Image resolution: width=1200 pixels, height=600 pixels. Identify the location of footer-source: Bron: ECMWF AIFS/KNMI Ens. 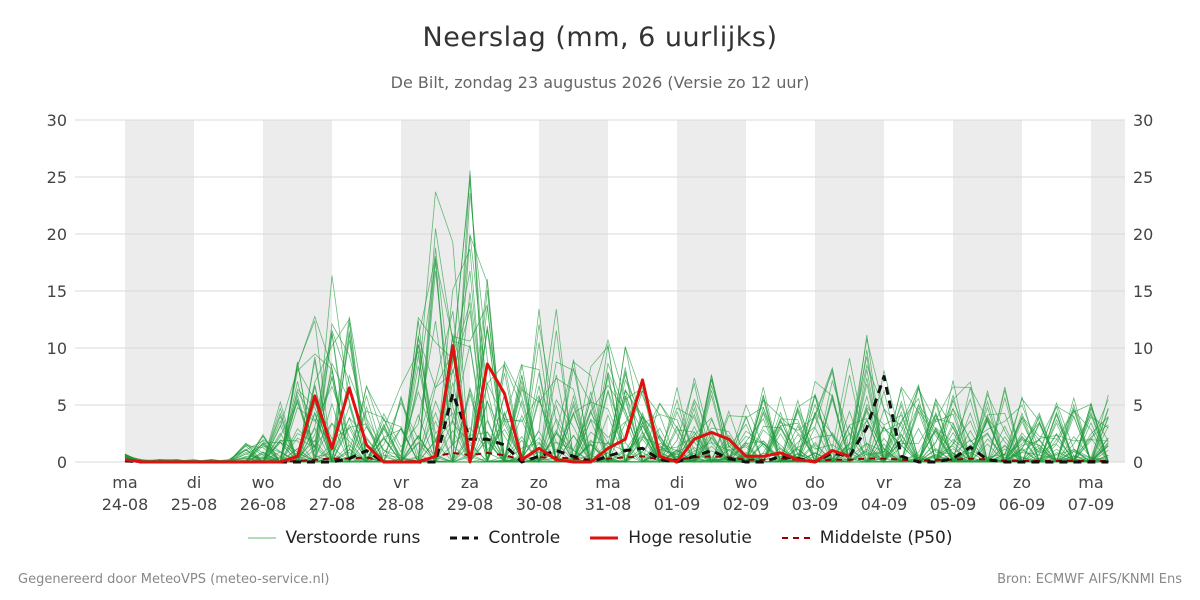
(1089, 579).